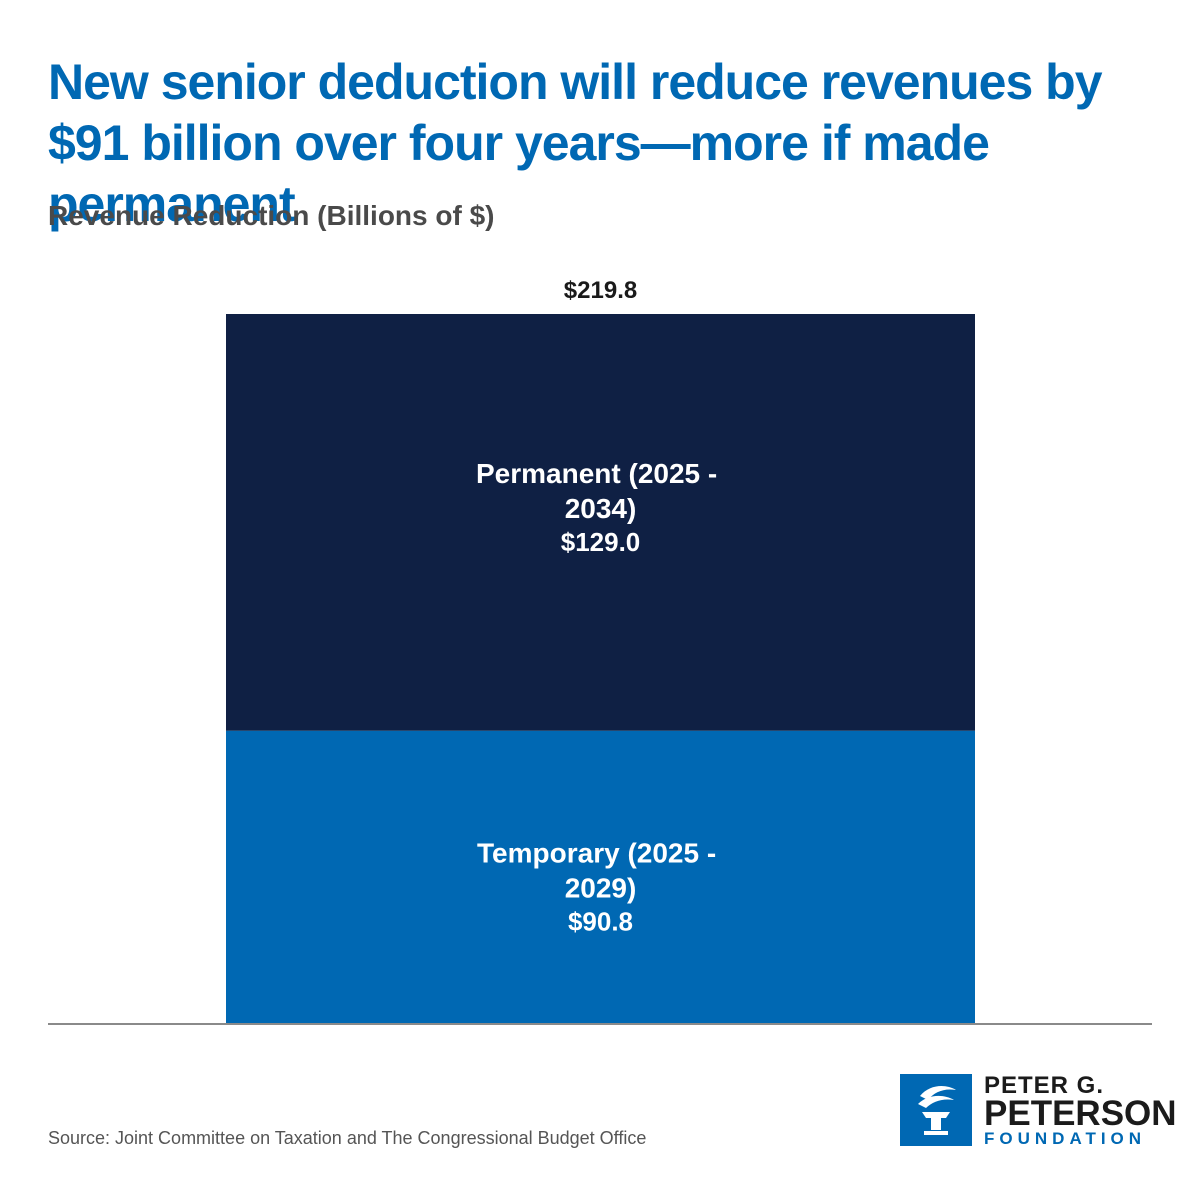 This screenshot has width=1200, height=1200. I want to click on segment-label-temporary-line2: 2029), so click(601, 888).